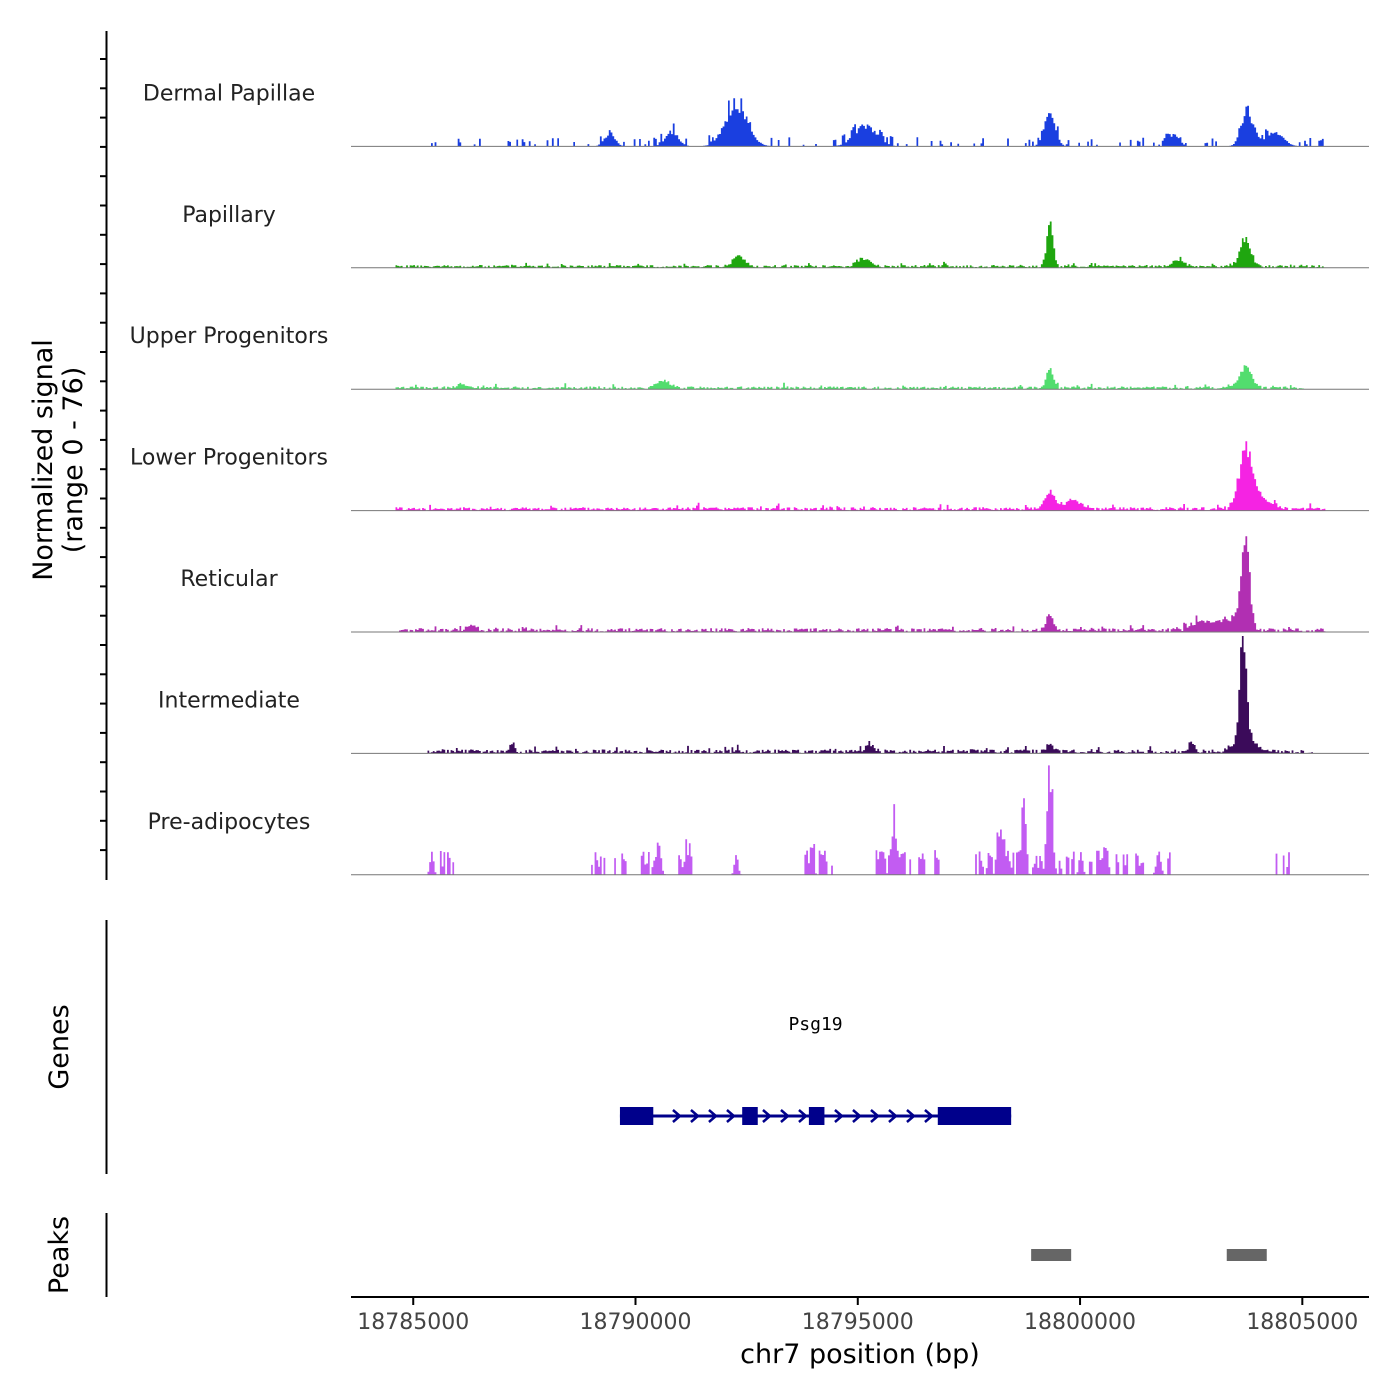  Describe the element at coordinates (73, 460) in the screenshot. I see `y-axis-title-line2: (range 0 - 76)` at that location.